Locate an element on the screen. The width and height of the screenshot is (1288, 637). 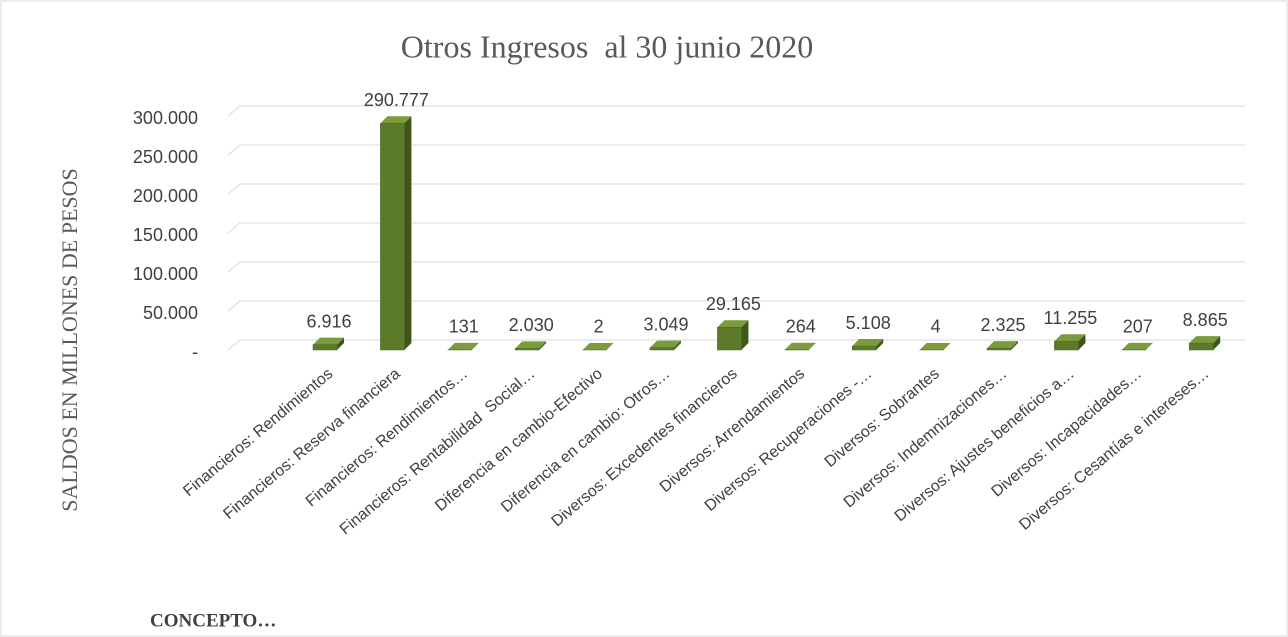
y-tick-label: 200.000 is located at coordinates (165, 196).